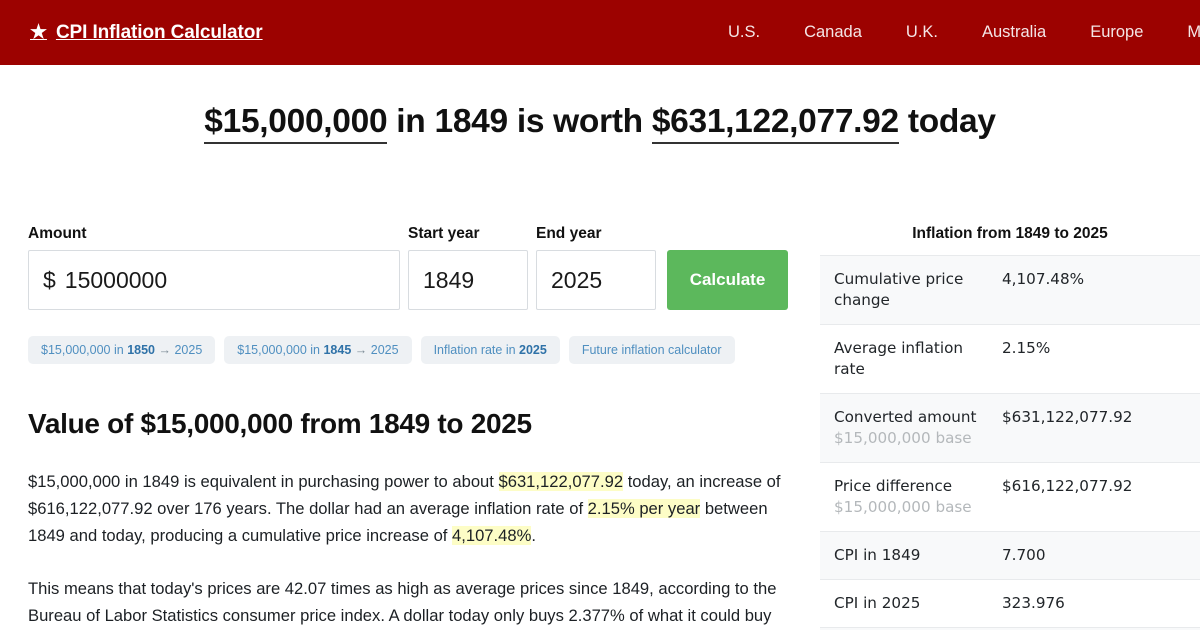  I want to click on chip-strong-year: 1850, so click(141, 350).